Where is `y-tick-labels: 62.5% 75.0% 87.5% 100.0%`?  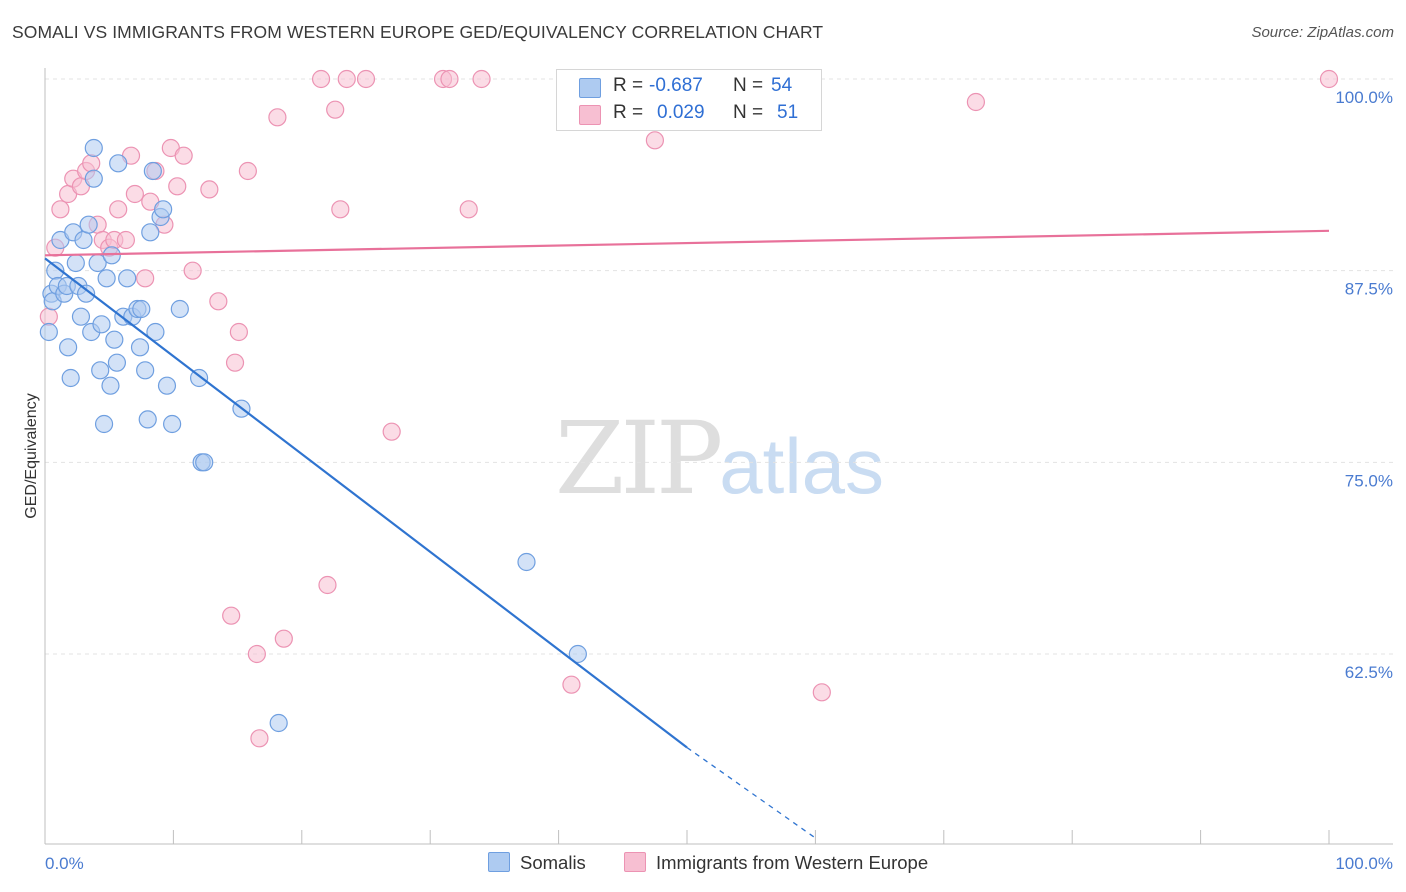 y-tick-labels: 62.5% 75.0% 87.5% 100.0% is located at coordinates (1364, 385).